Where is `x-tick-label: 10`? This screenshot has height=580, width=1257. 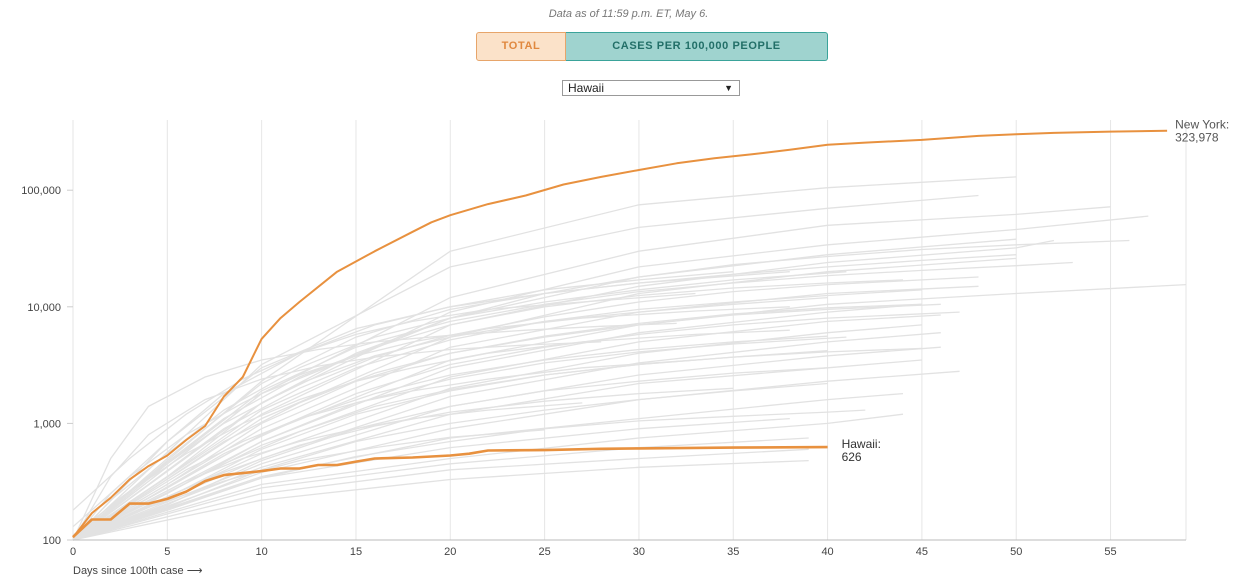
x-tick-label: 10 is located at coordinates (262, 552).